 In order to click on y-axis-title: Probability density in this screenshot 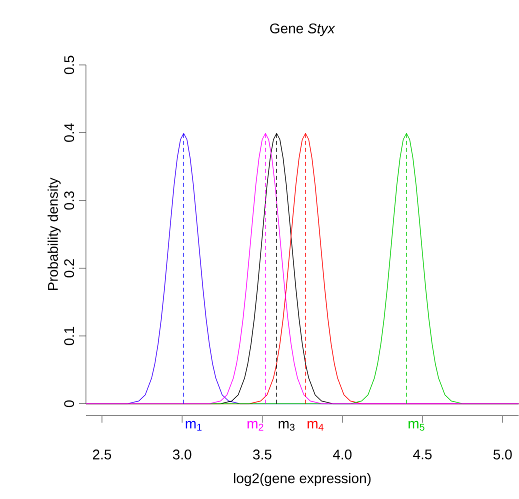, I will do `click(54, 234)`.